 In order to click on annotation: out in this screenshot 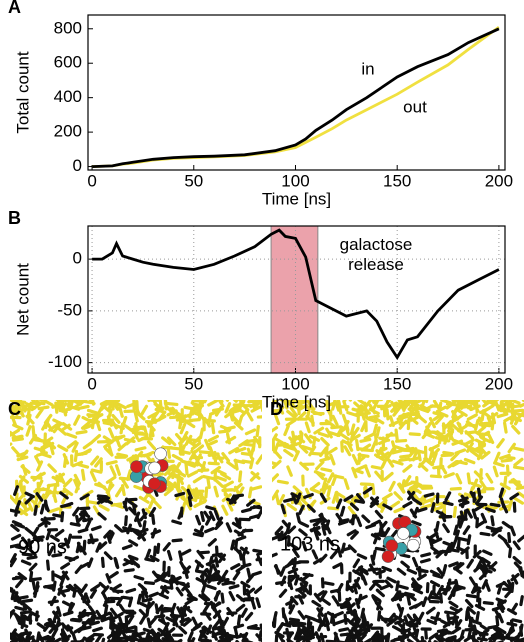, I will do `click(415, 106)`.